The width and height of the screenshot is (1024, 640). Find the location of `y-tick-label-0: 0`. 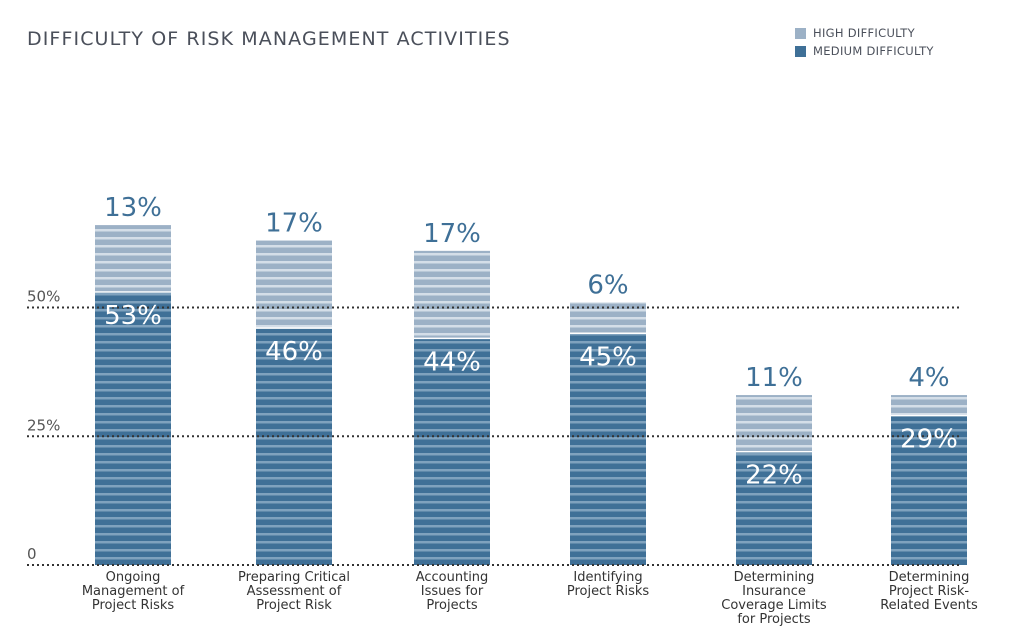

y-tick-label-0: 0 is located at coordinates (32, 554).